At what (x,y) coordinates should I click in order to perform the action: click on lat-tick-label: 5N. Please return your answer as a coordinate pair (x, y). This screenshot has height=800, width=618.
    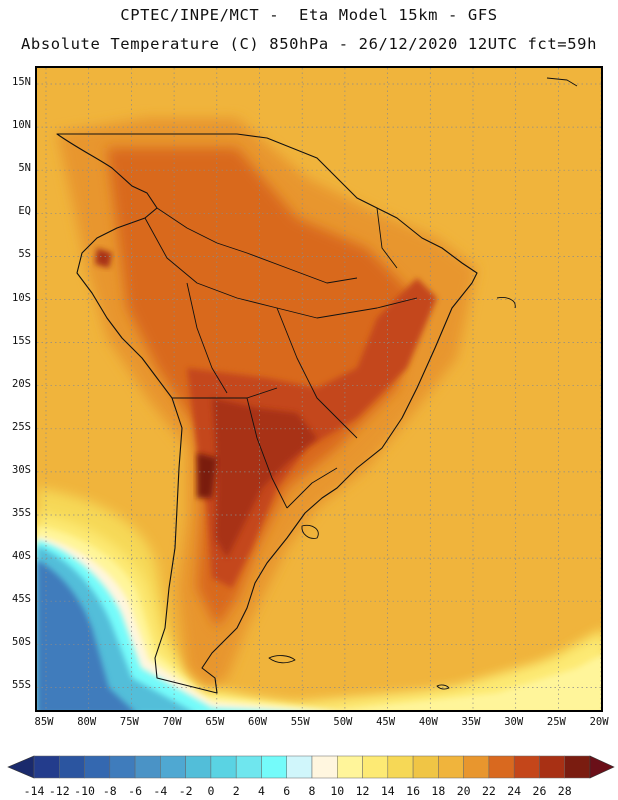
    Looking at the image, I should click on (24, 168).